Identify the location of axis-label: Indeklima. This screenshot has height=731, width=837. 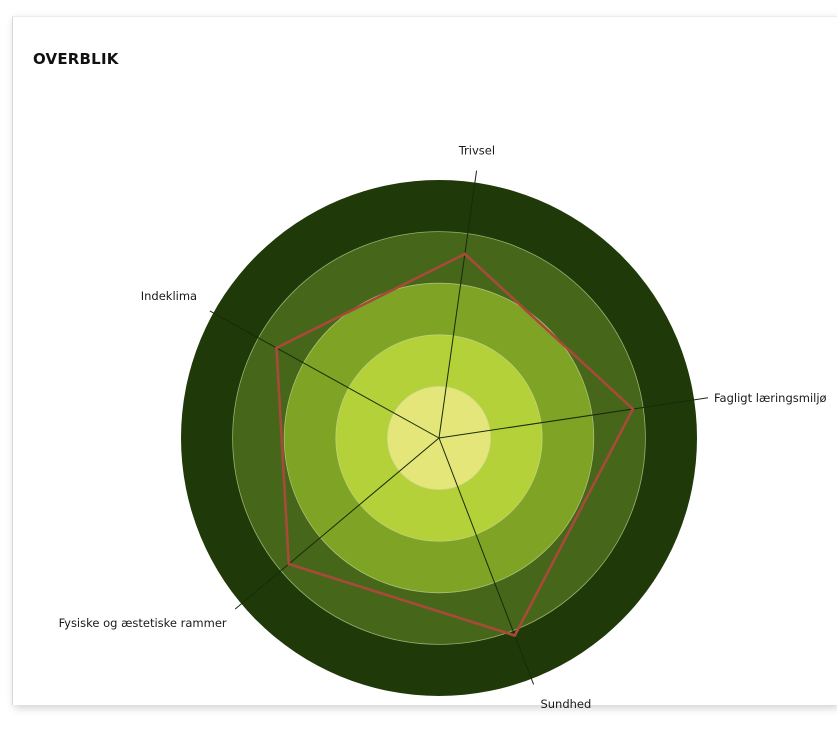
(169, 296).